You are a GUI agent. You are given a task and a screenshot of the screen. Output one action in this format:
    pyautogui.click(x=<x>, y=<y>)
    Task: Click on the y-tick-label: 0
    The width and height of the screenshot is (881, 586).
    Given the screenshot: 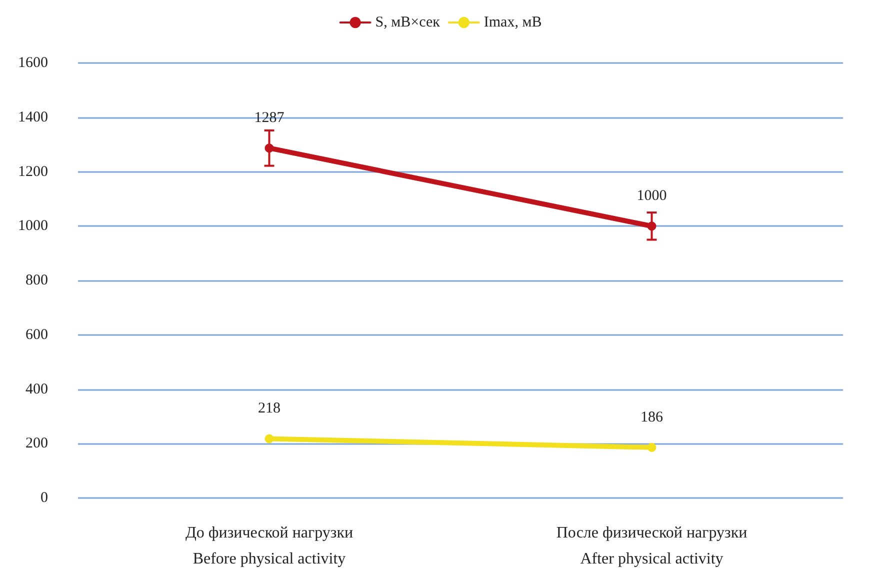 What is the action you would take?
    pyautogui.click(x=44, y=498)
    